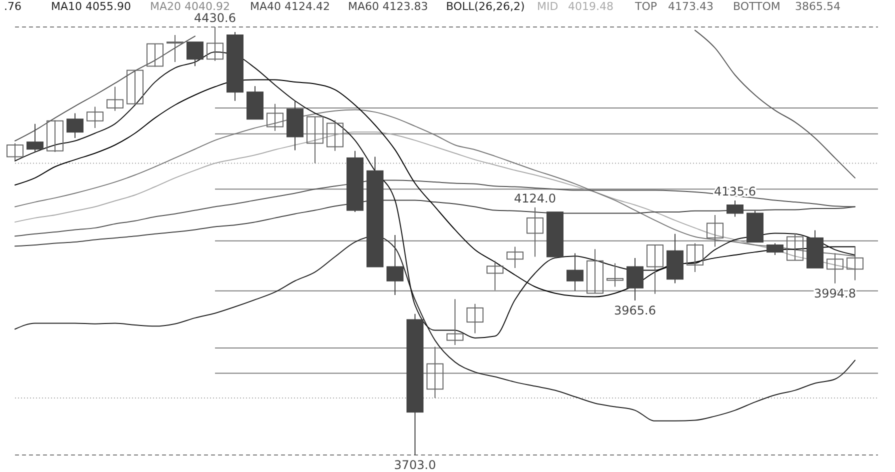  I want to click on annotation: 4430.6, so click(215, 18).